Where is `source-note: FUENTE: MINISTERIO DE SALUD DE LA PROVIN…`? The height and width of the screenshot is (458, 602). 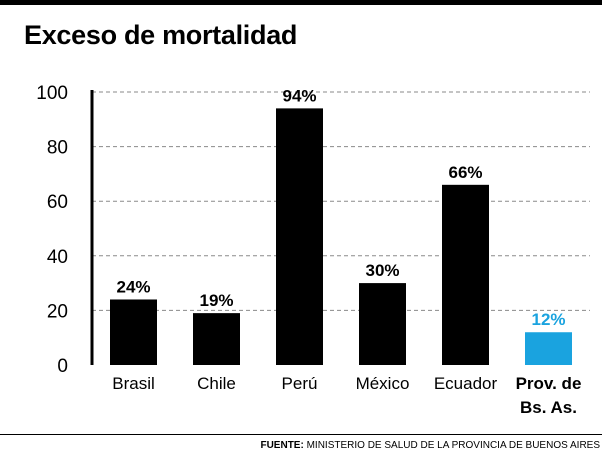
source-note: FUENTE: MINISTERIO DE SALUD DE LA PROVIN… is located at coordinates (430, 445).